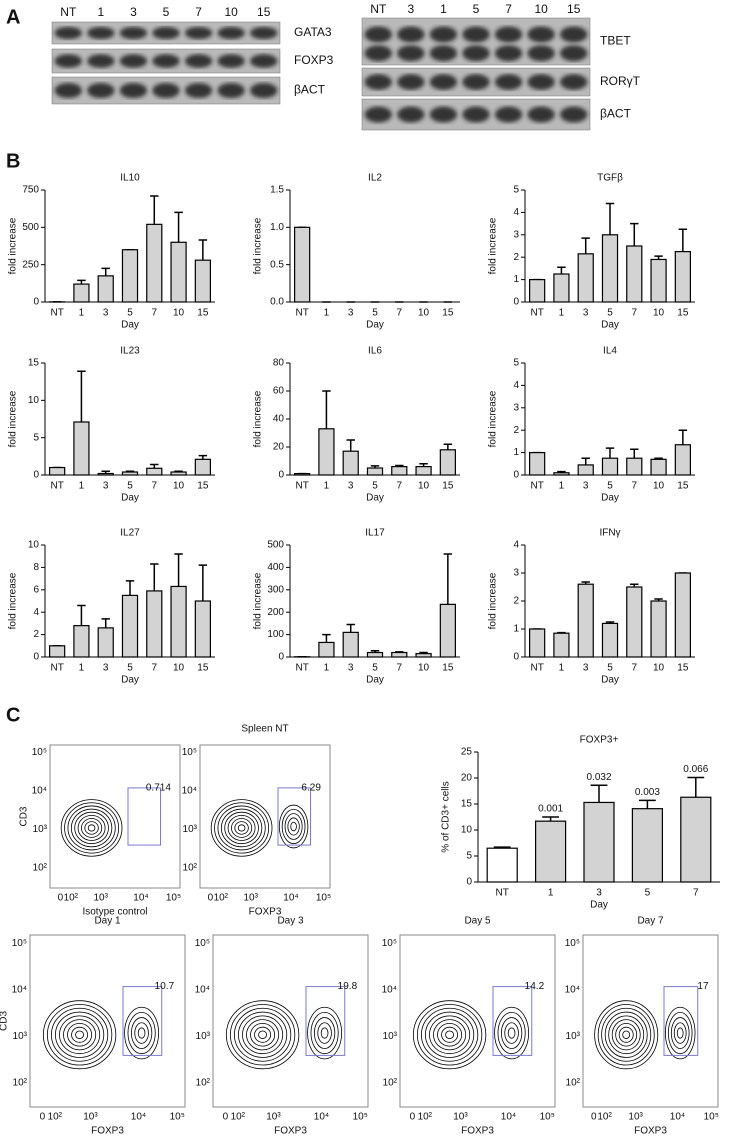 This screenshot has width=732, height=1143. What do you see at coordinates (277, 190) in the screenshot?
I see `y-tick-label: 1.5` at bounding box center [277, 190].